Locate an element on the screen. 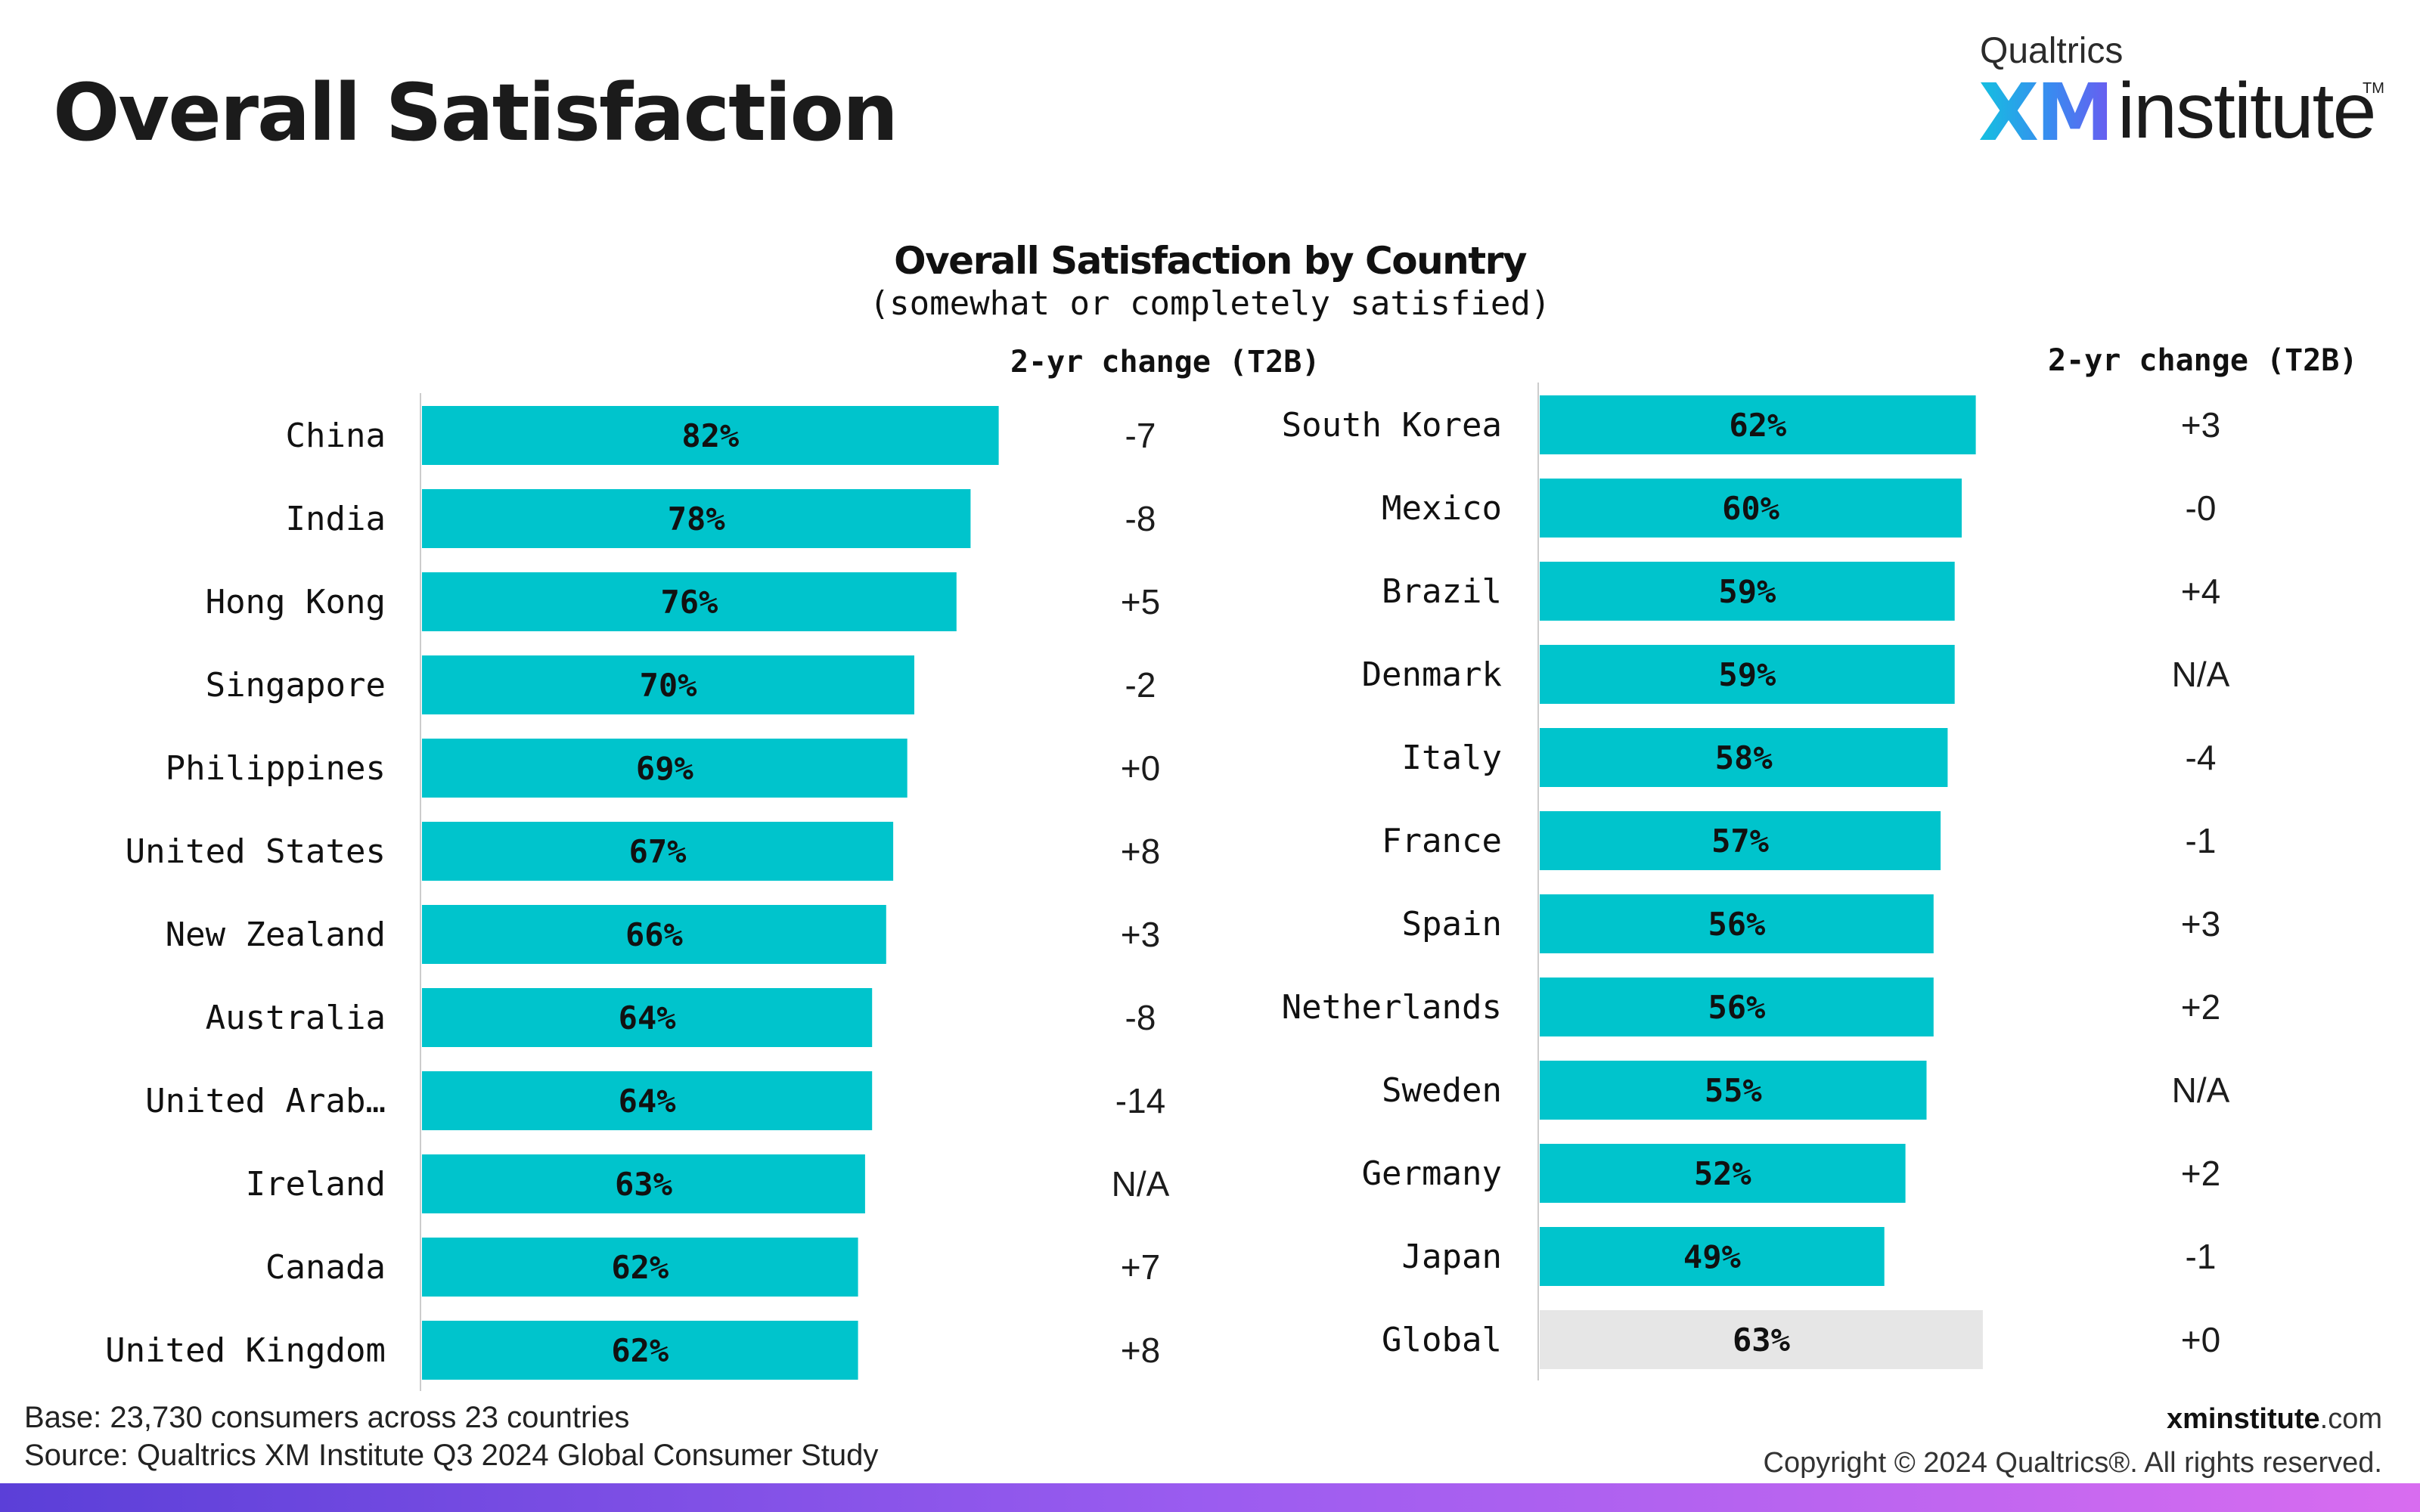  category-label: Brazil is located at coordinates (1442, 591).